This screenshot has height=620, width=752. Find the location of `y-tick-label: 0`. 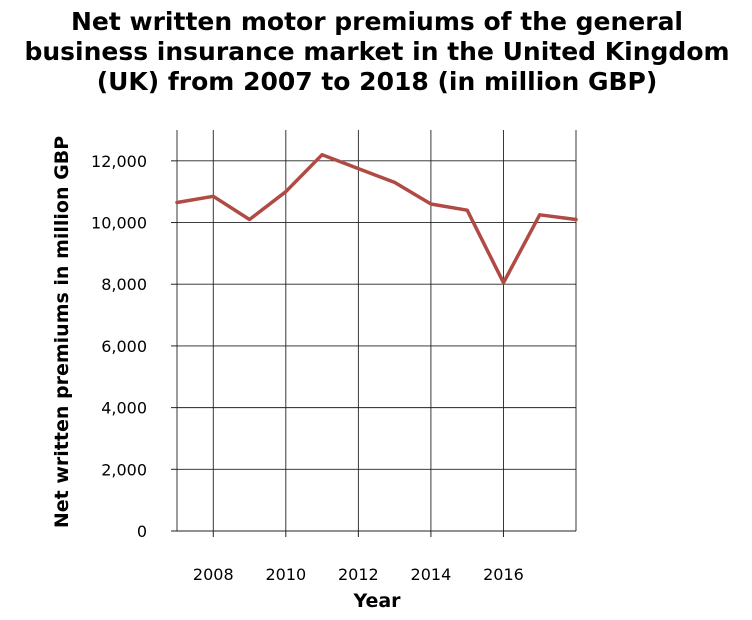

y-tick-label: 0 is located at coordinates (142, 531).